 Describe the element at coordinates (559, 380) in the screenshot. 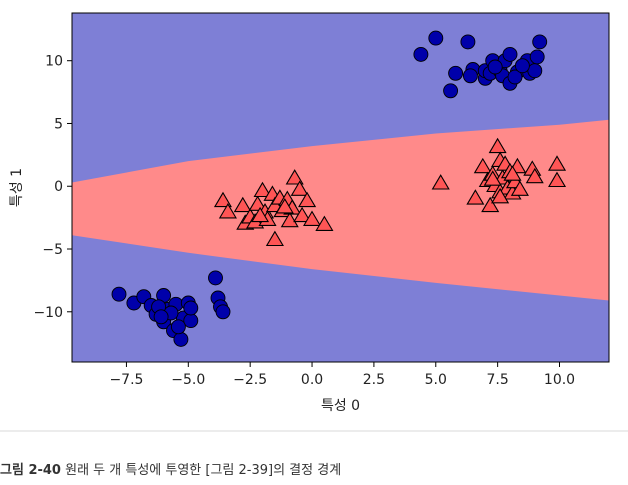

I see `x-tick-label: 10.0` at that location.